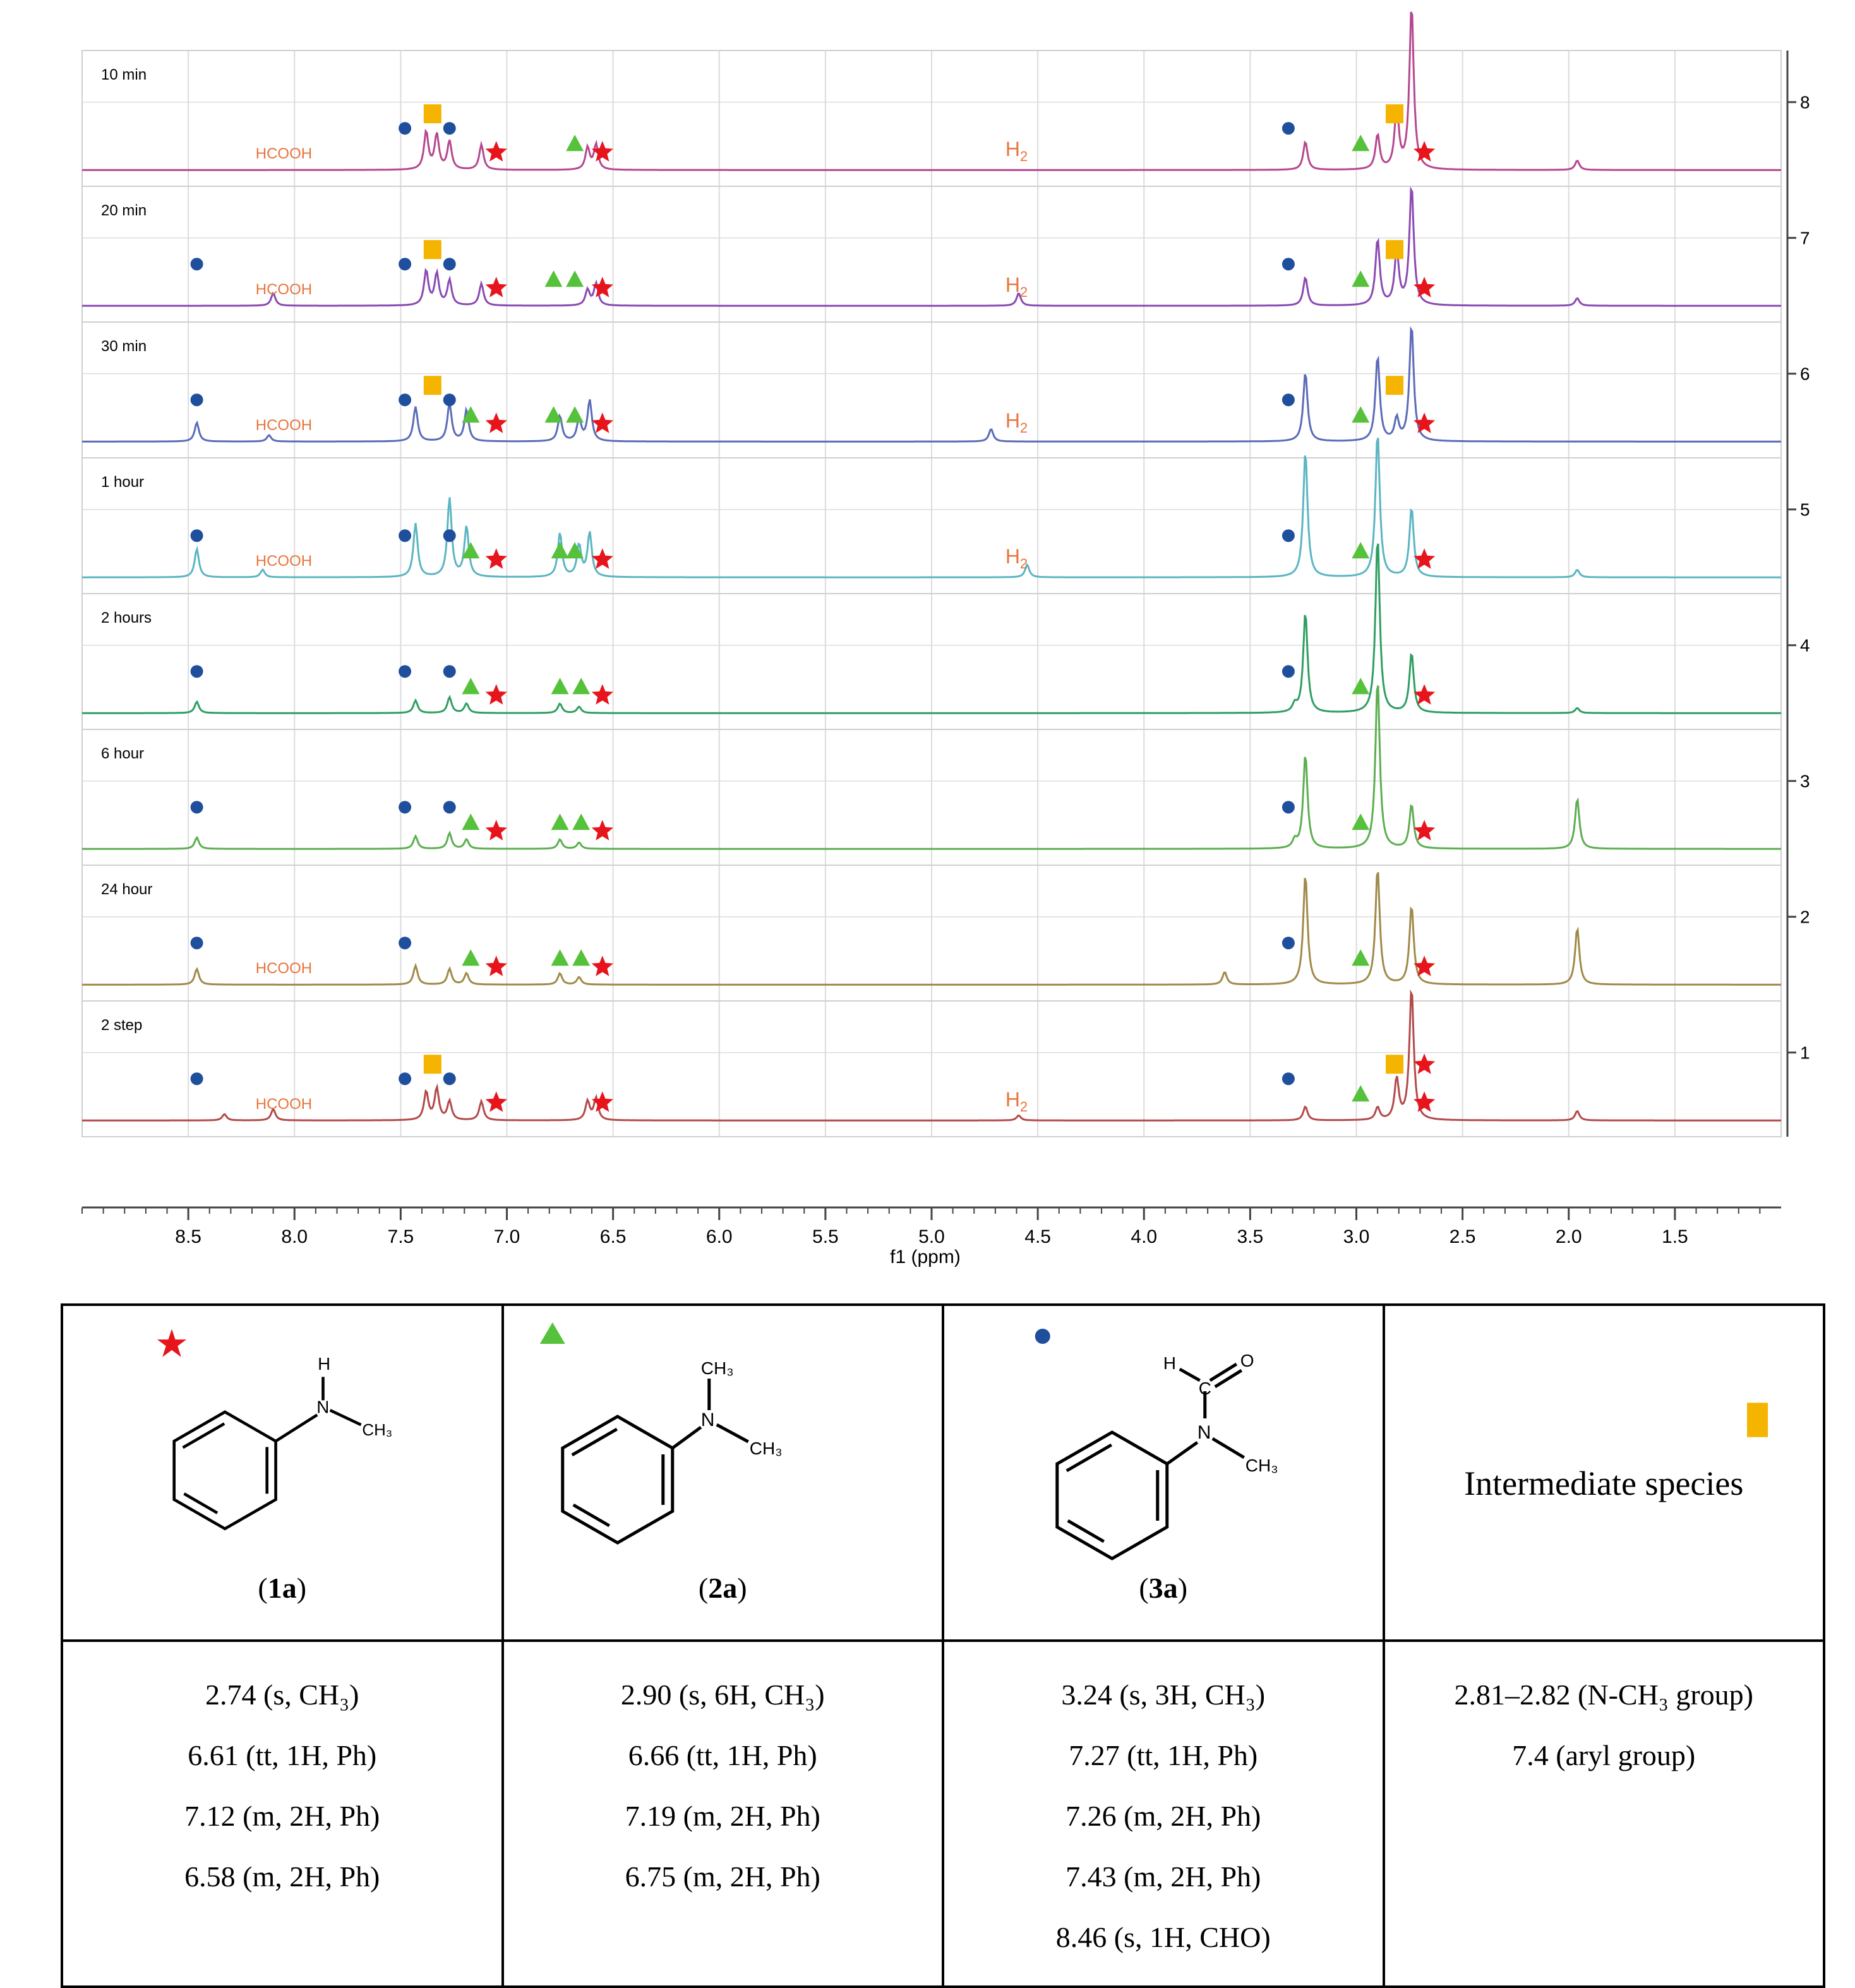 The height and width of the screenshot is (1988, 1855). Describe the element at coordinates (722, 1755) in the screenshot. I see `shift-line: 6.66 (tt, 1H, Ph)` at that location.